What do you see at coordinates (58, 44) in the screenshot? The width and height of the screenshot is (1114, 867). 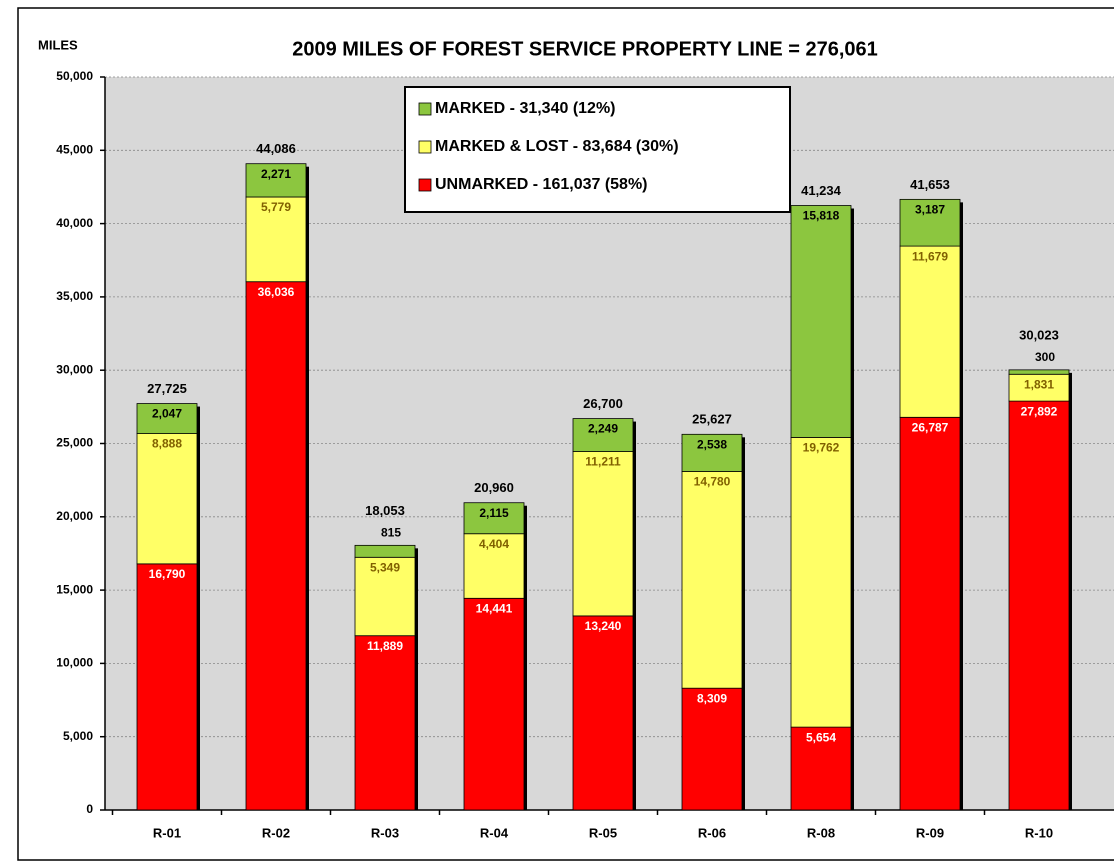 I see `y-axis-label: MILES` at bounding box center [58, 44].